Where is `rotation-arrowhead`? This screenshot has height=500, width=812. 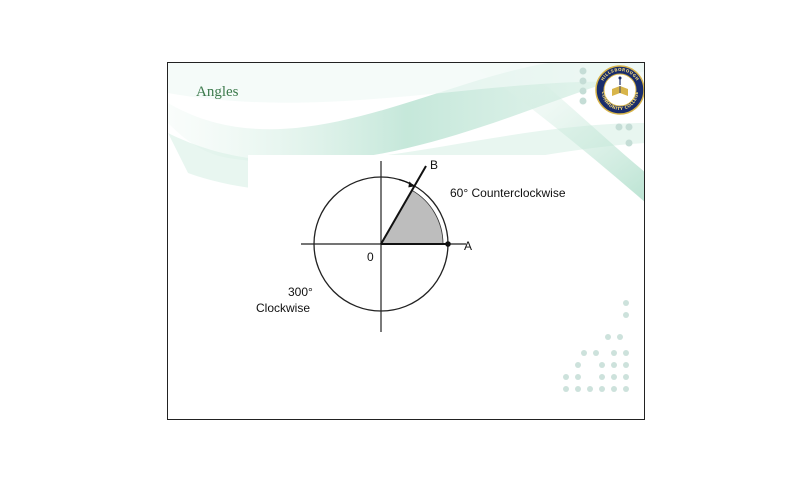
rotation-arrowhead is located at coordinates (411, 184).